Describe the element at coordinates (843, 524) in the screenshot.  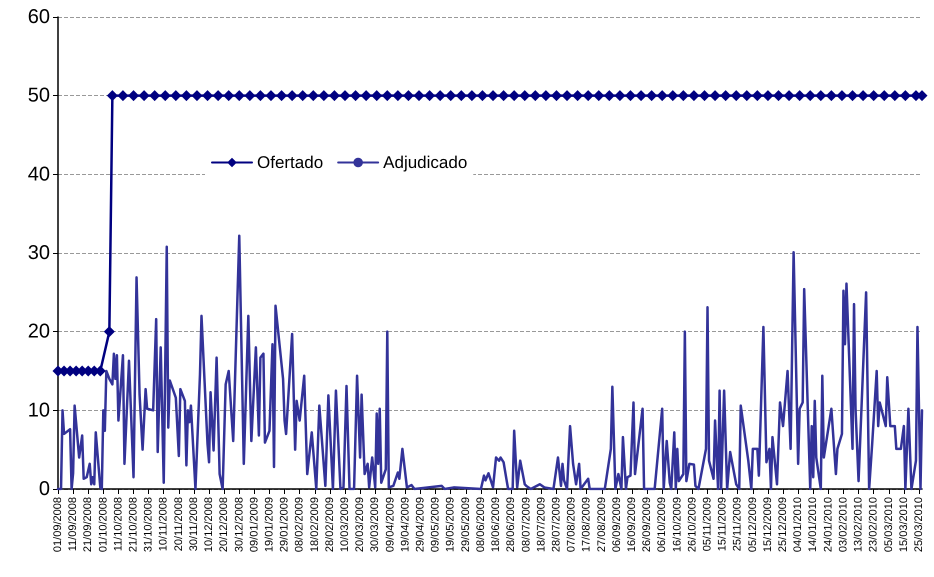
I see `x-tick-label: 03/02/2010` at that location.